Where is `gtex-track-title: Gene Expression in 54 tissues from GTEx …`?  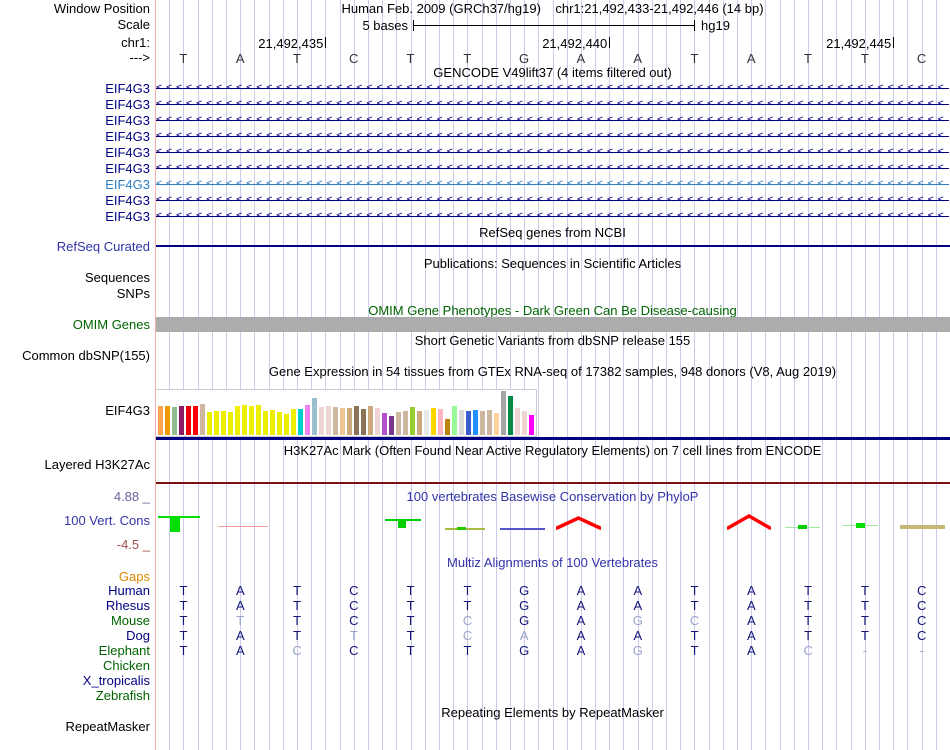 gtex-track-title: Gene Expression in 54 tissues from GTEx … is located at coordinates (552, 371).